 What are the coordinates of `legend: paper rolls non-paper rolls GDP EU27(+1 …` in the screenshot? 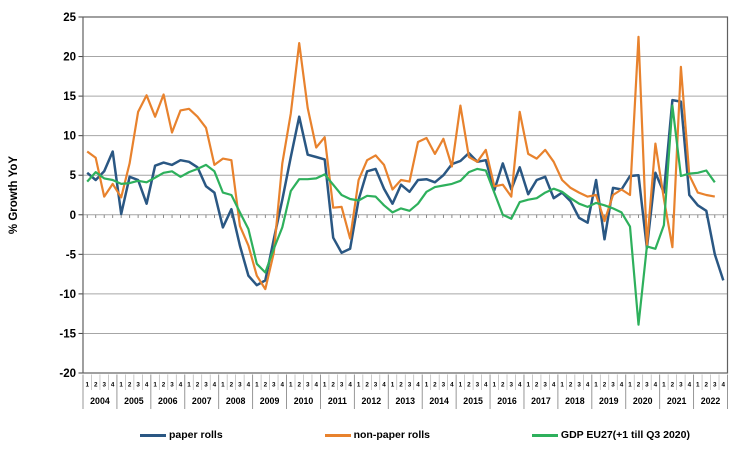 It's located at (415, 435).